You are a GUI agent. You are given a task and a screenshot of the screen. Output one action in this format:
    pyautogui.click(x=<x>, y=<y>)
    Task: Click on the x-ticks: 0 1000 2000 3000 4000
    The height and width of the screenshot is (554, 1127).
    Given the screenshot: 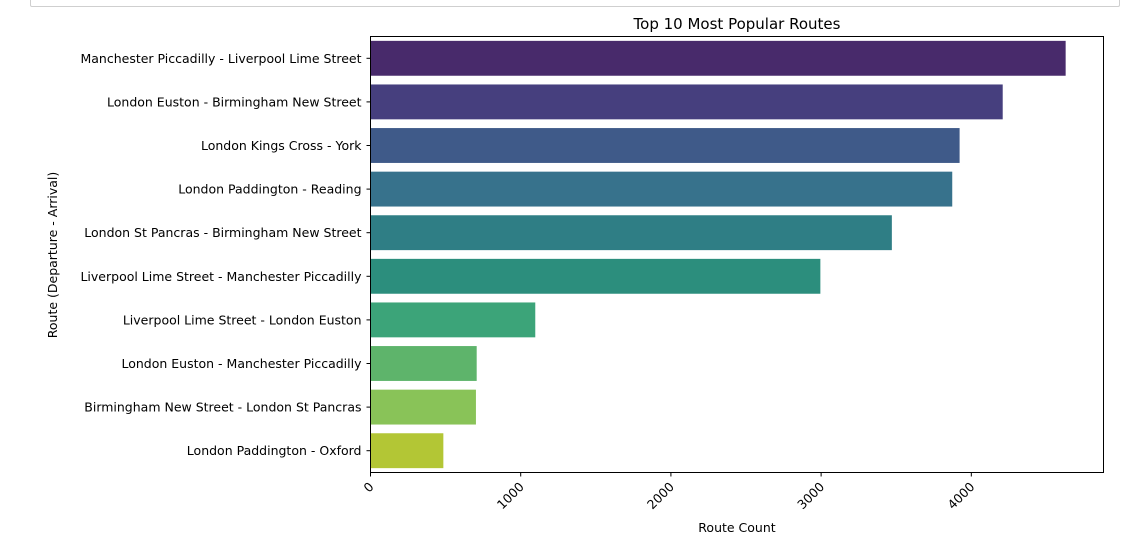 What is the action you would take?
    pyautogui.click(x=668, y=492)
    